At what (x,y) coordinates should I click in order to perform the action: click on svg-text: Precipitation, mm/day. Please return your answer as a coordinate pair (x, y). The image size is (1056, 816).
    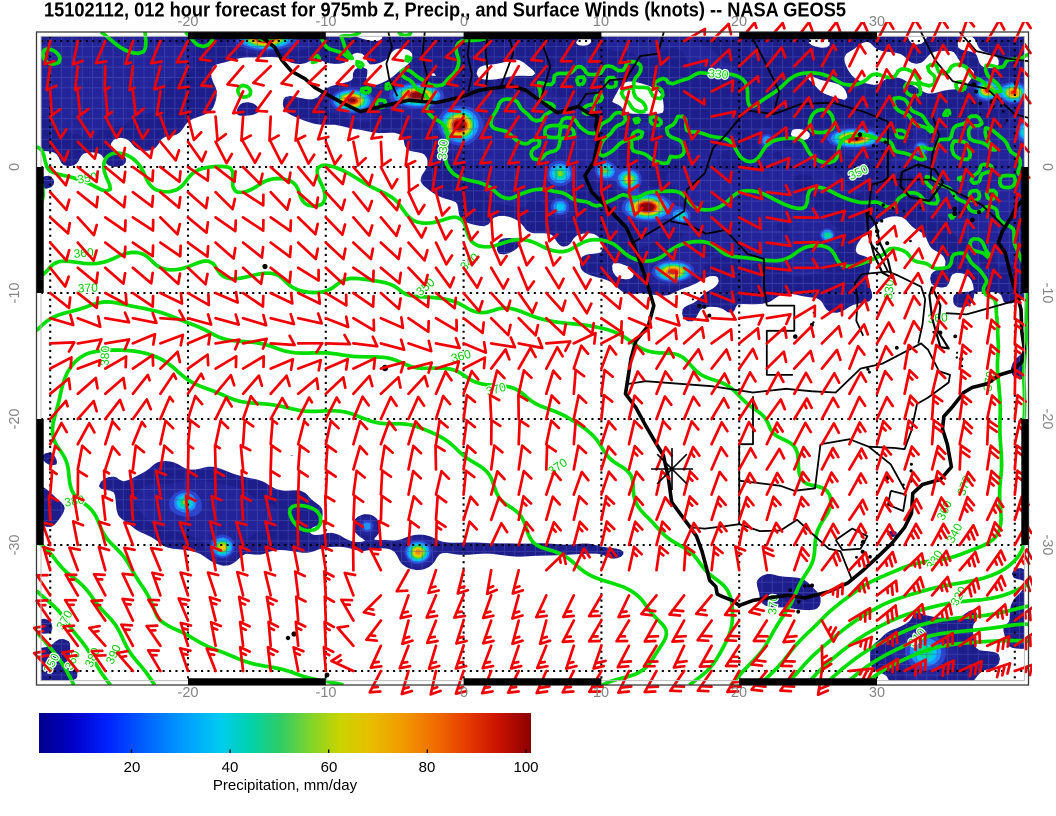
    Looking at the image, I should click on (285, 785).